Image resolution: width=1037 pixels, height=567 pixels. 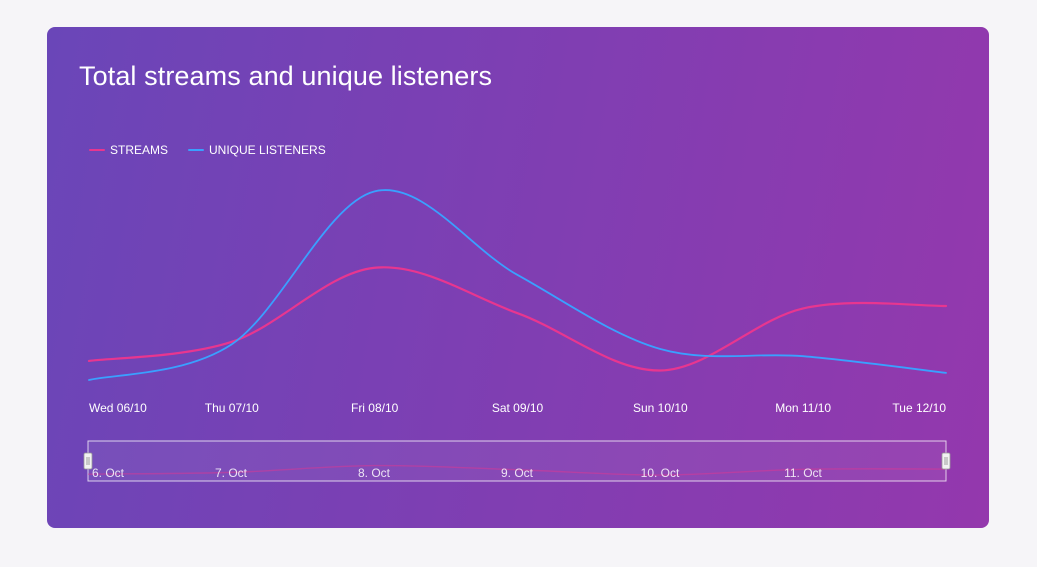 I want to click on navigator-tick-label: 6. Oct, so click(x=108, y=473).